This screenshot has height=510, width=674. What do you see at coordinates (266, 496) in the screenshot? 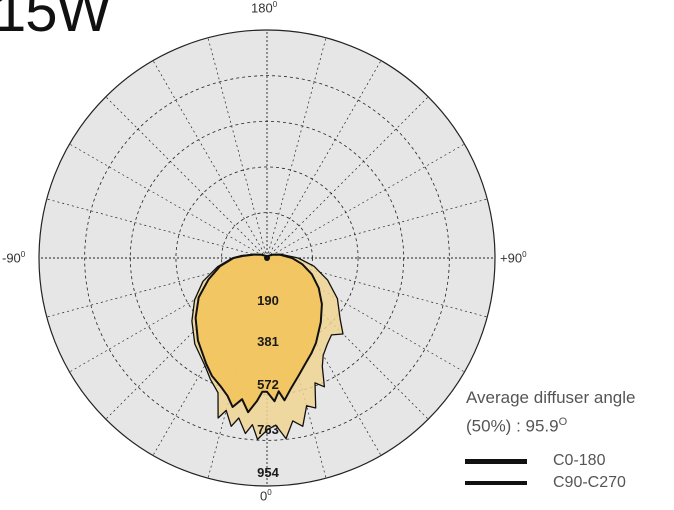
I see `angle-label-0: 00` at bounding box center [266, 496].